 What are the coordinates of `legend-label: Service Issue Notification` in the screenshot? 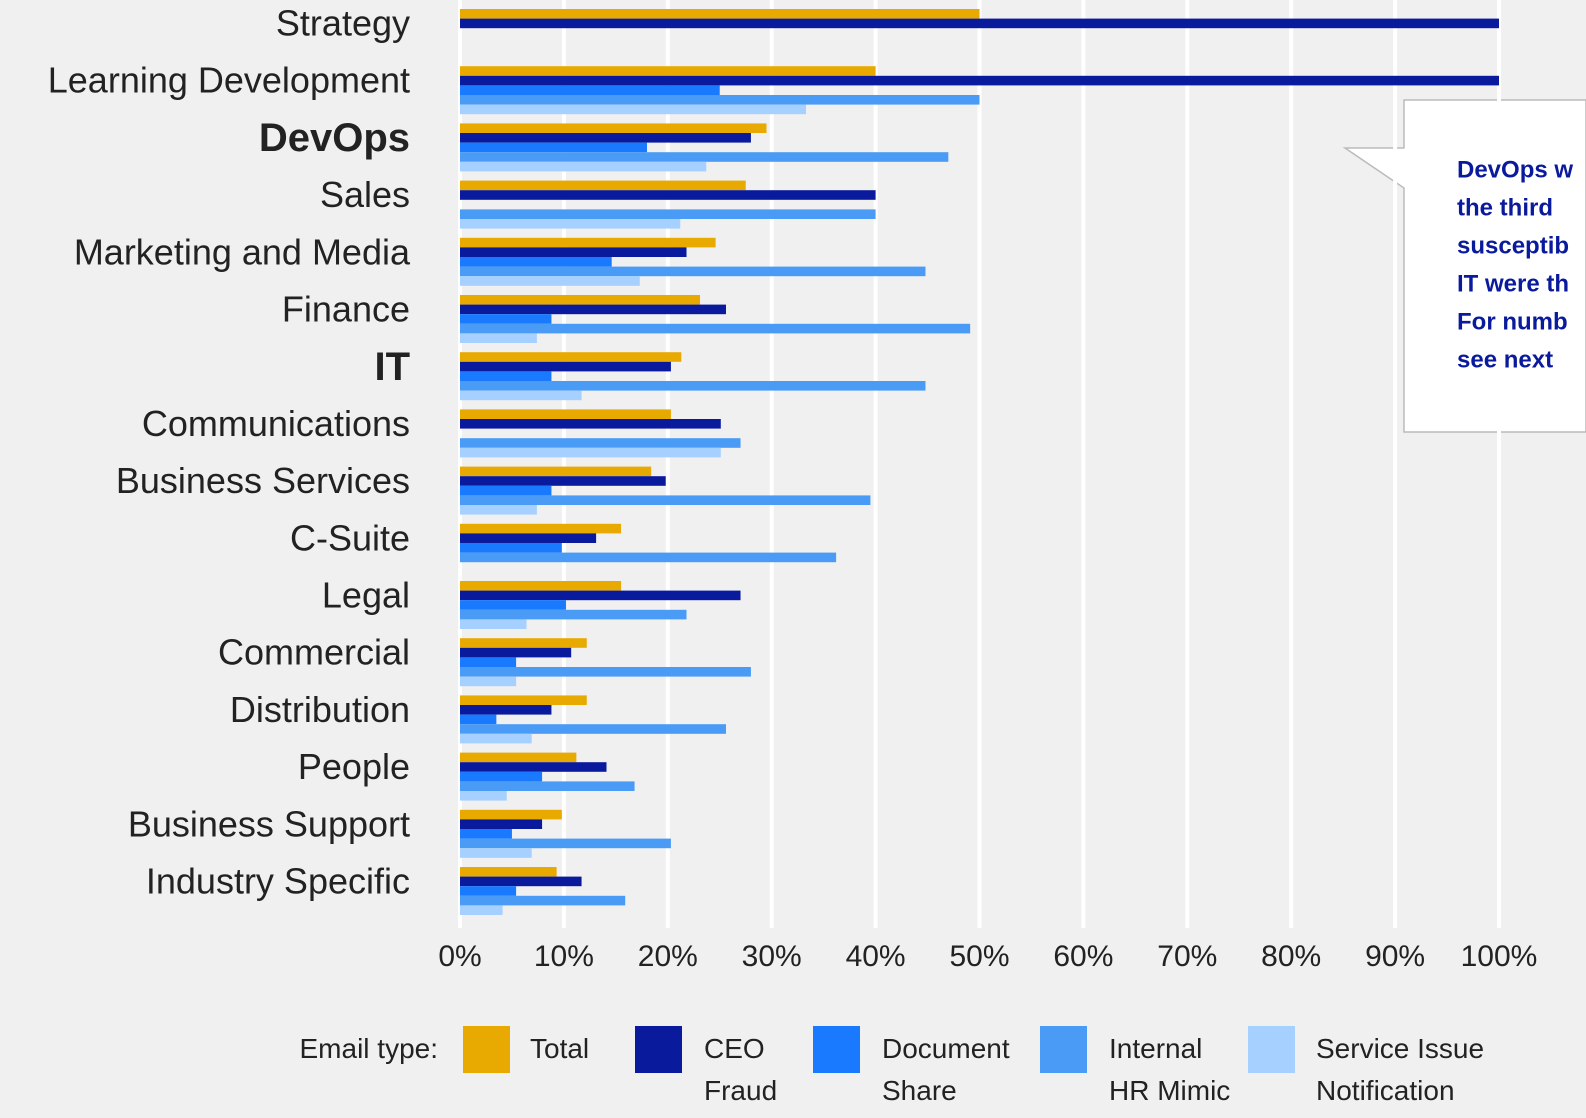 It's located at (1400, 1069).